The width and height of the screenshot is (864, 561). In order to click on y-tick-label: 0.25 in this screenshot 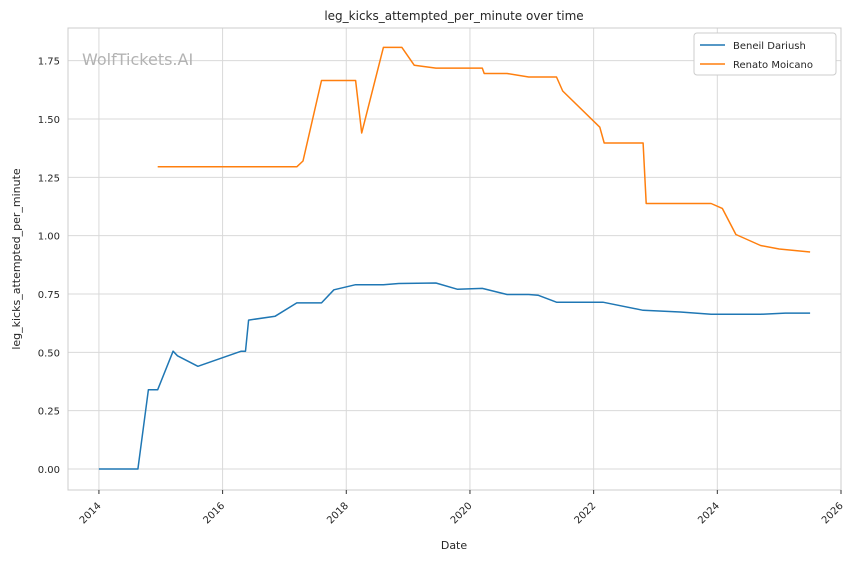, I will do `click(49, 412)`.